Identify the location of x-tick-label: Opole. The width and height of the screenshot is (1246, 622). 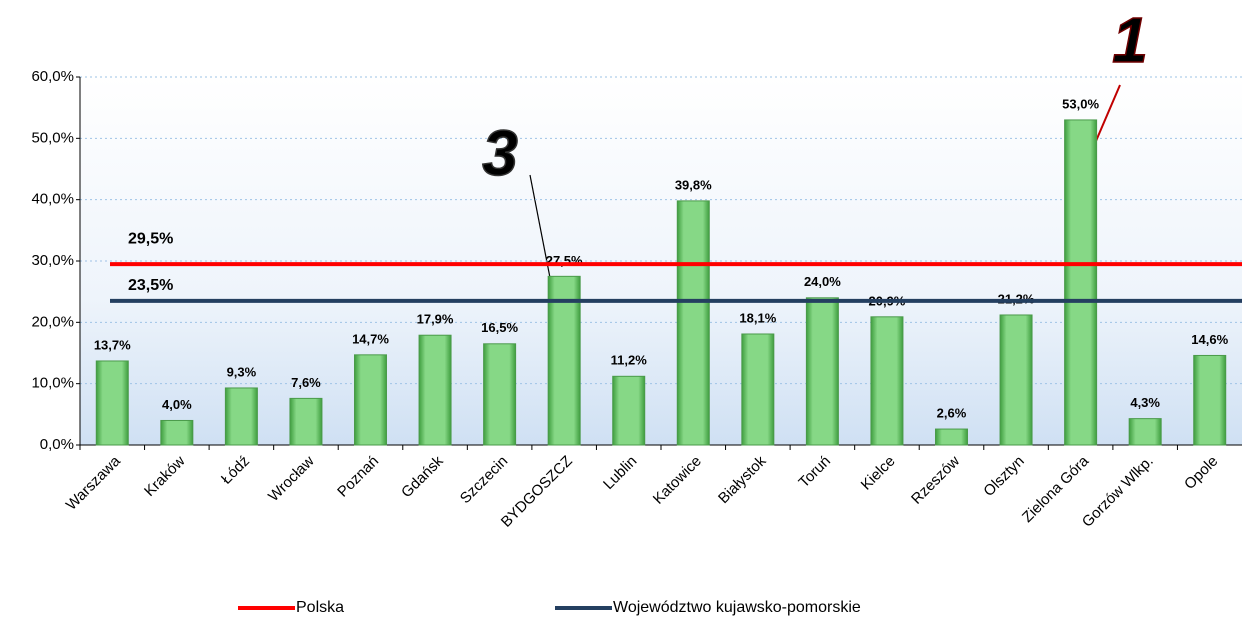
(1201, 473).